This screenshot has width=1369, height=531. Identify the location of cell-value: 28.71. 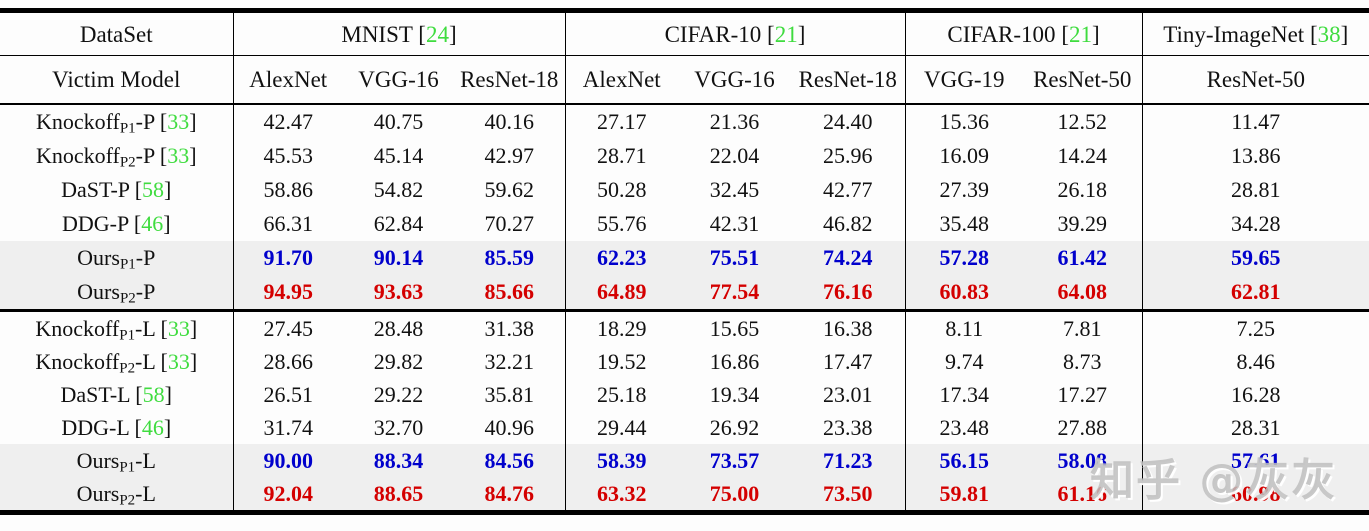
(622, 155).